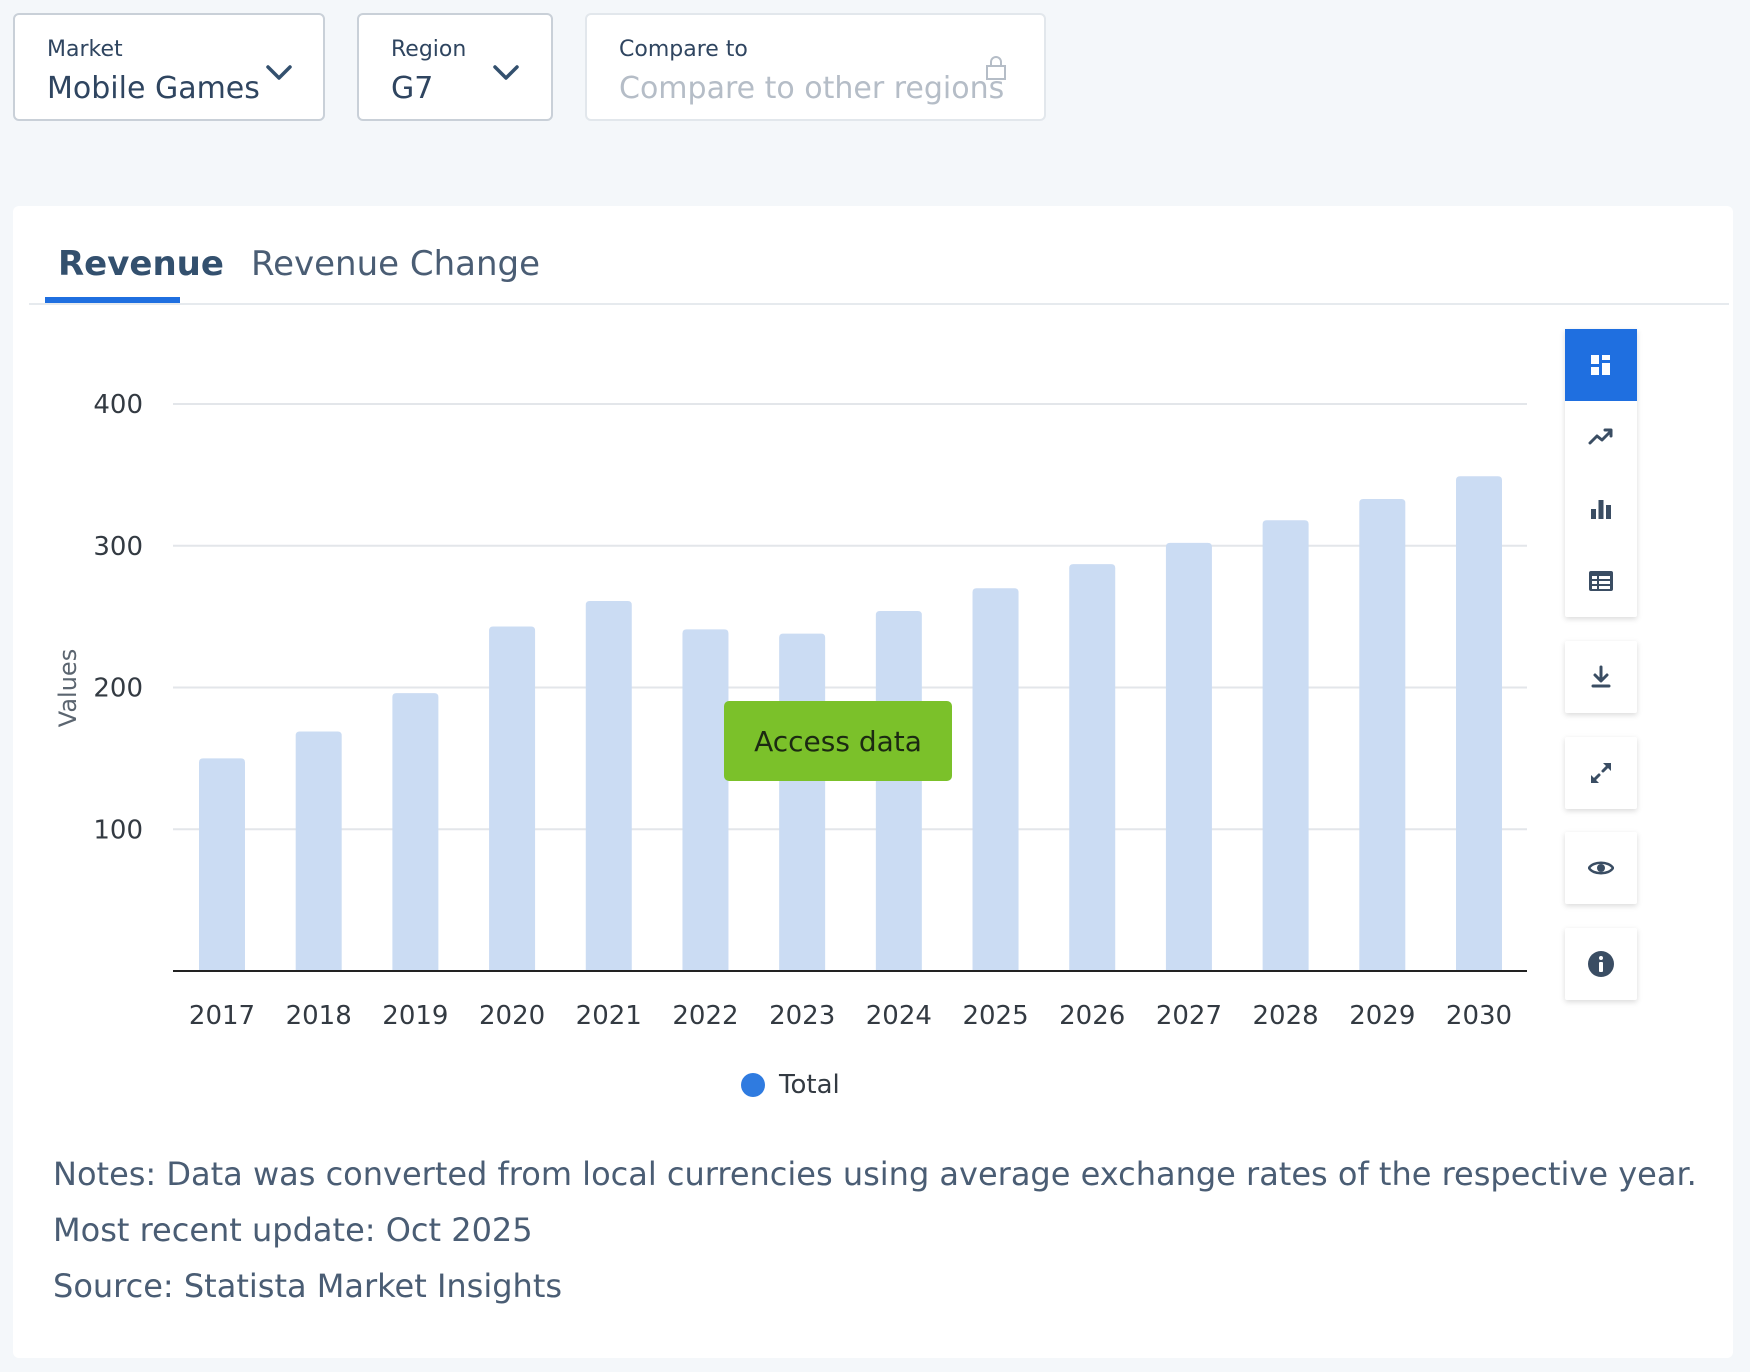  What do you see at coordinates (512, 798) in the screenshot?
I see `bar-2020` at bounding box center [512, 798].